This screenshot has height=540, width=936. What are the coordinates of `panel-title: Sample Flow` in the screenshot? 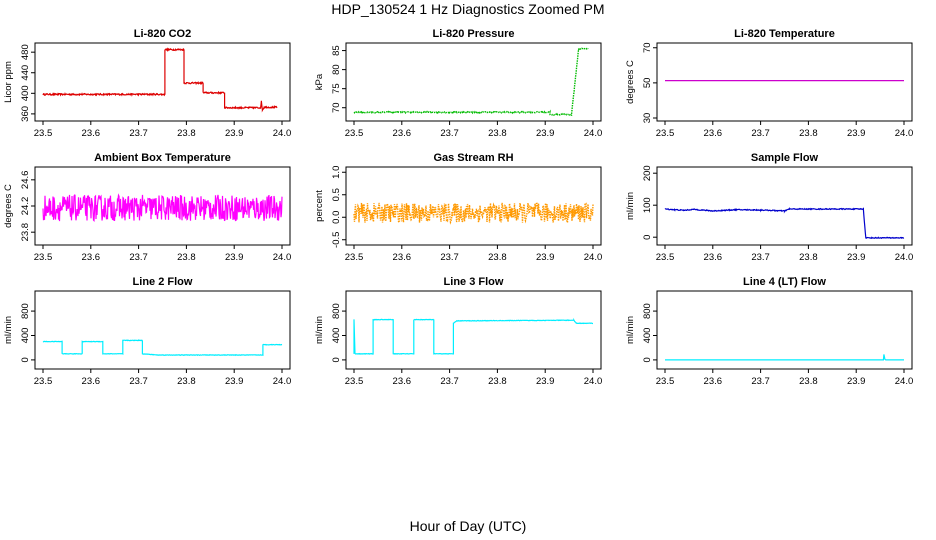 It's located at (785, 158).